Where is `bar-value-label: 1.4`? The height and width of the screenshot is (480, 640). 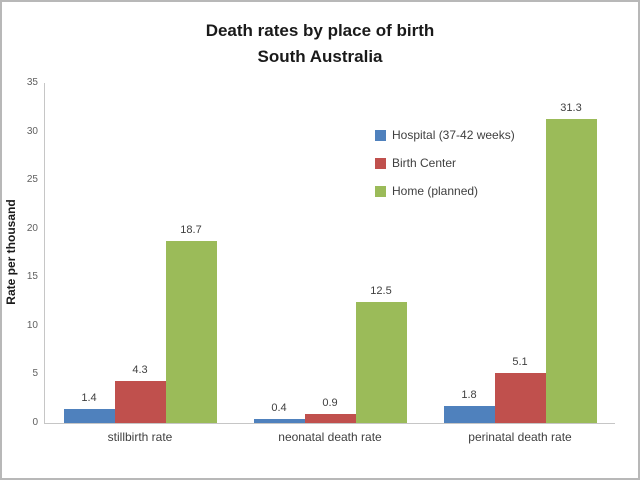
bar-value-label: 1.4 is located at coordinates (89, 398).